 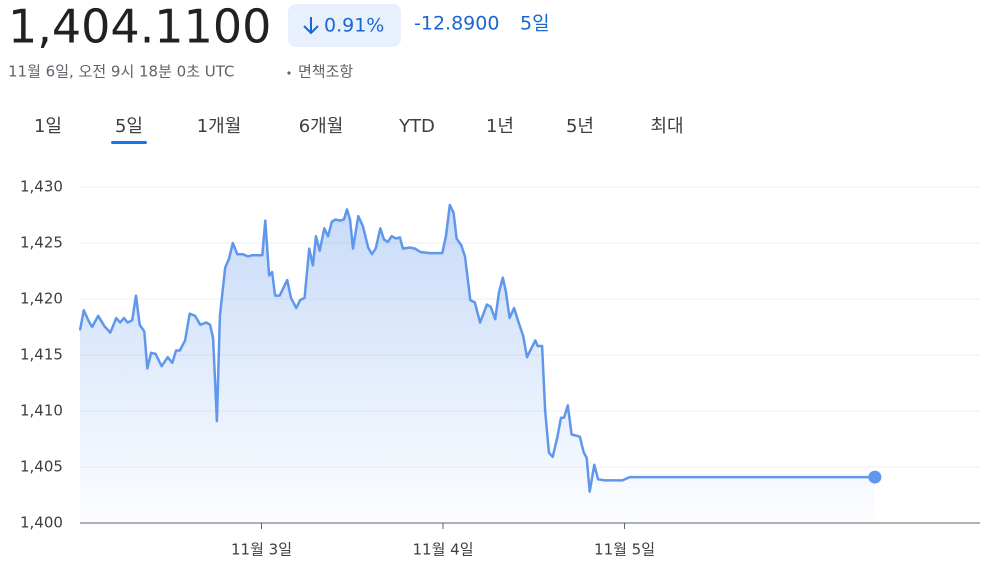 I want to click on y-tick-label: 1,425, so click(x=41, y=243).